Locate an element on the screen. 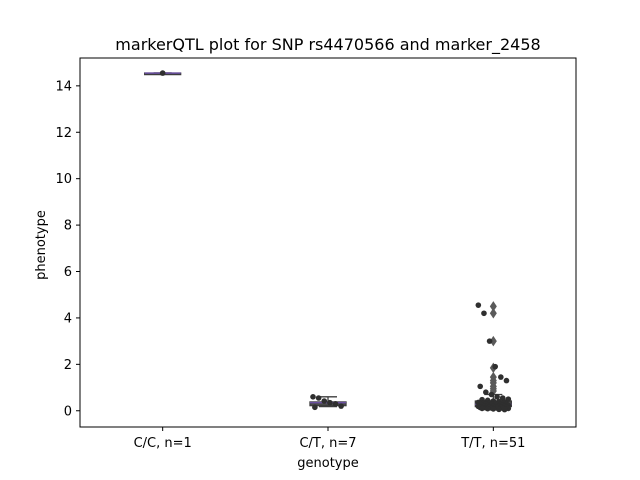  y-tick-label: 2 is located at coordinates (68, 365).